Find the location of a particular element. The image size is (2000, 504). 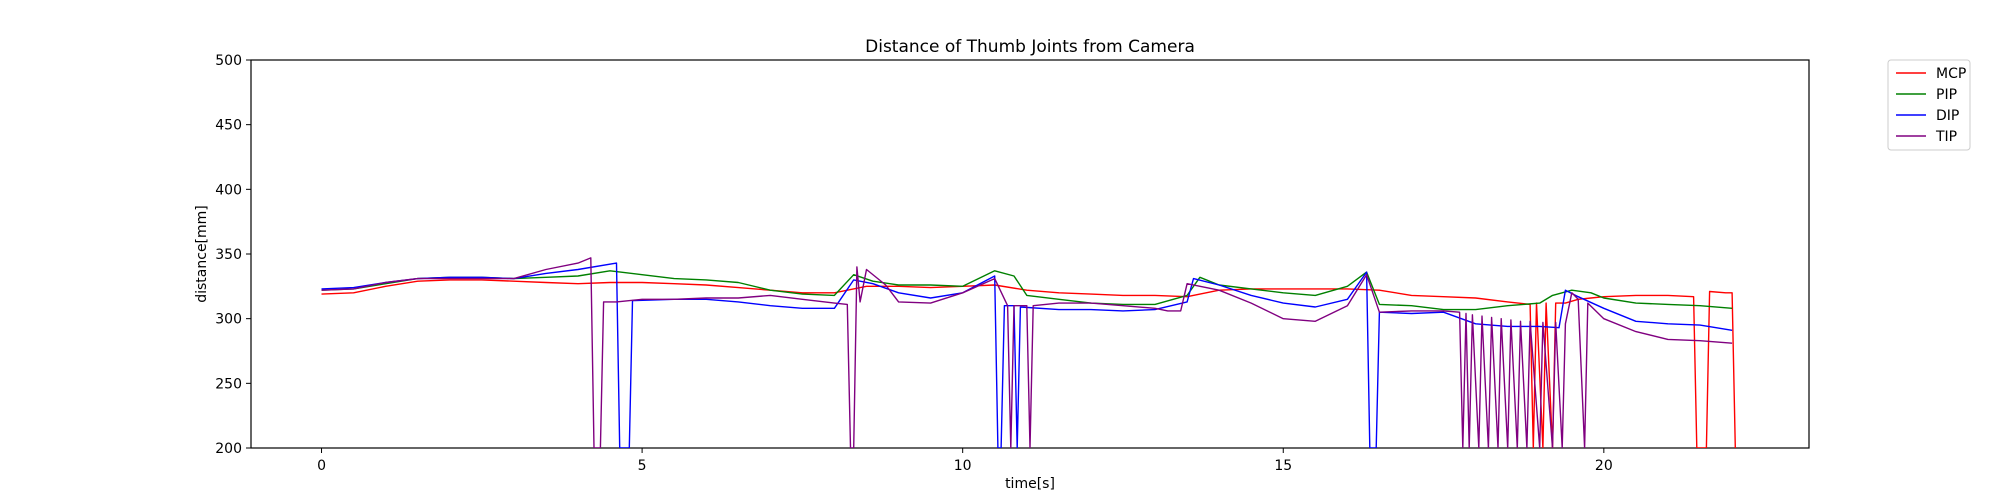

y-axis-ticks: 200 250 300 350 400 450 500 is located at coordinates (233, 255).